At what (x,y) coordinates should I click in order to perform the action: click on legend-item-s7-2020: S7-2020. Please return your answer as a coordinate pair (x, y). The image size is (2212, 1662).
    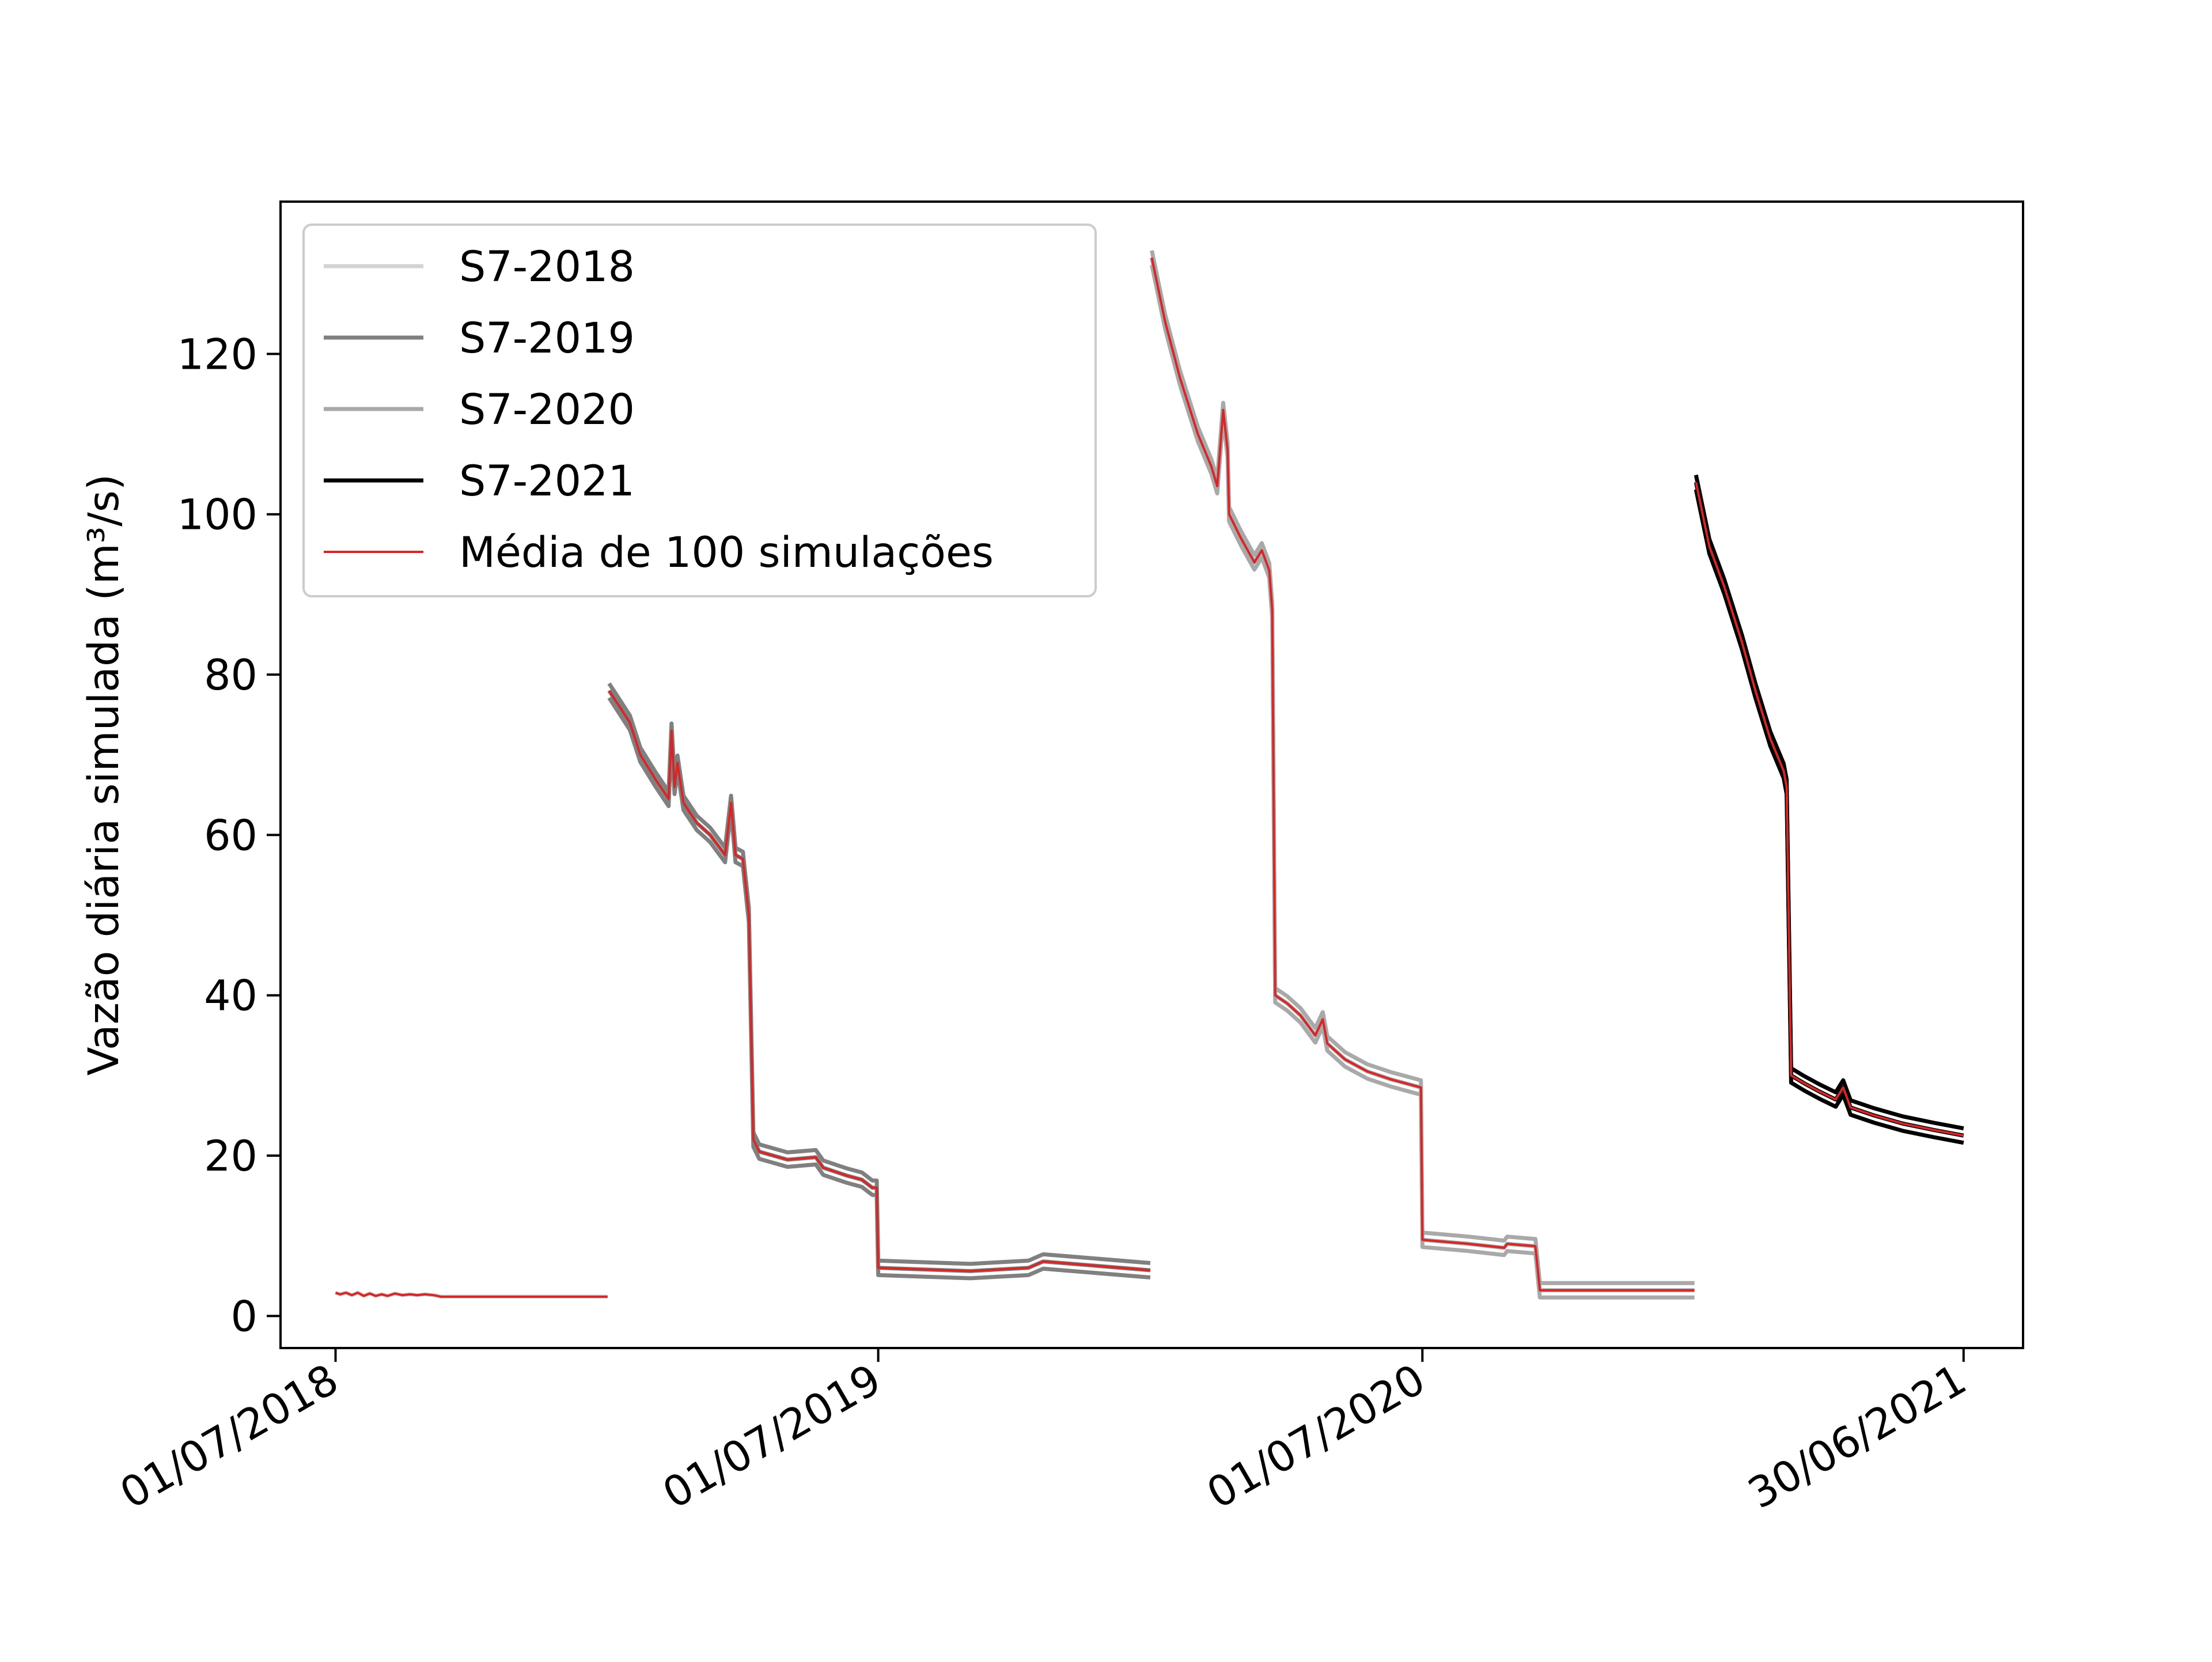
    Looking at the image, I should click on (479, 410).